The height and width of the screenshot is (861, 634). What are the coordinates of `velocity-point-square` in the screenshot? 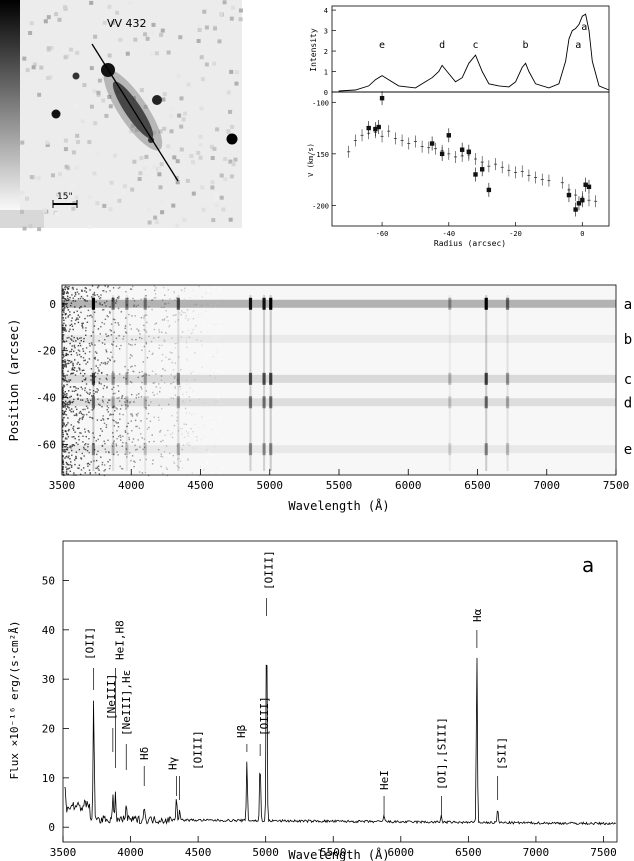 It's located at (569, 195).